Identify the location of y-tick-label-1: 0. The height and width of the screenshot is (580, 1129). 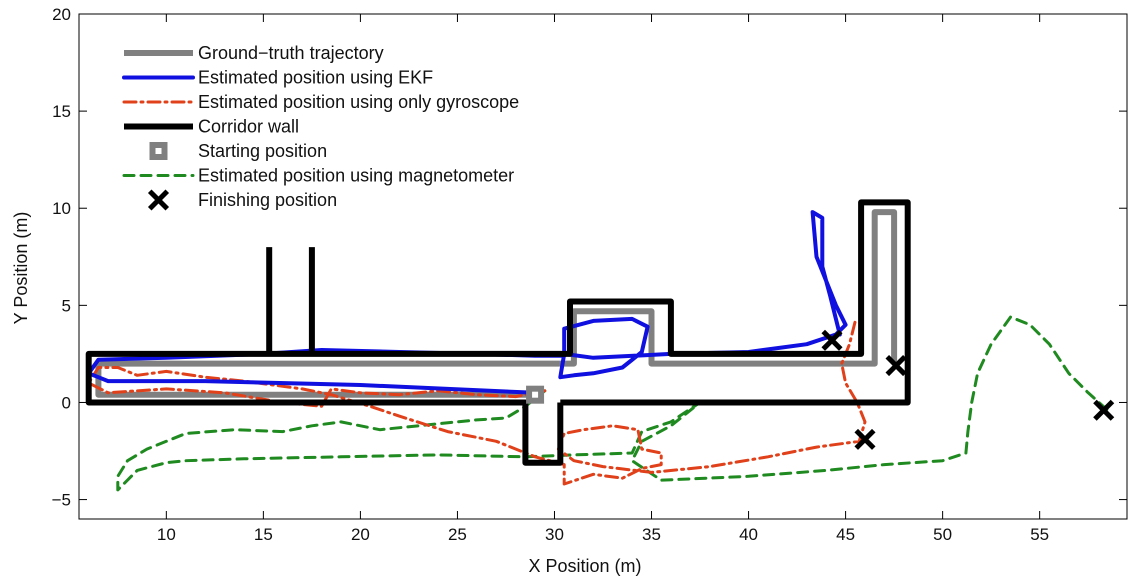
(66, 402).